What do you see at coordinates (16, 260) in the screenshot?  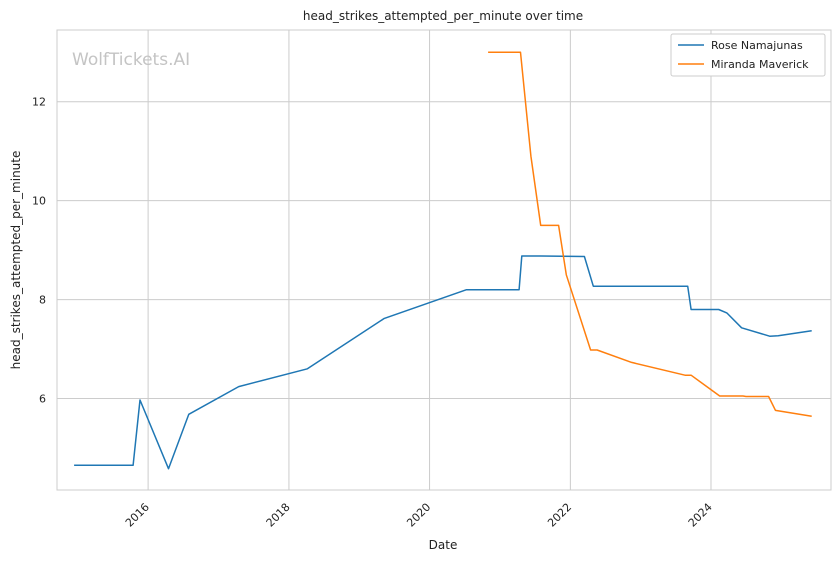 I see `y-axis-label: head_strikes_attempted_per_minute` at bounding box center [16, 260].